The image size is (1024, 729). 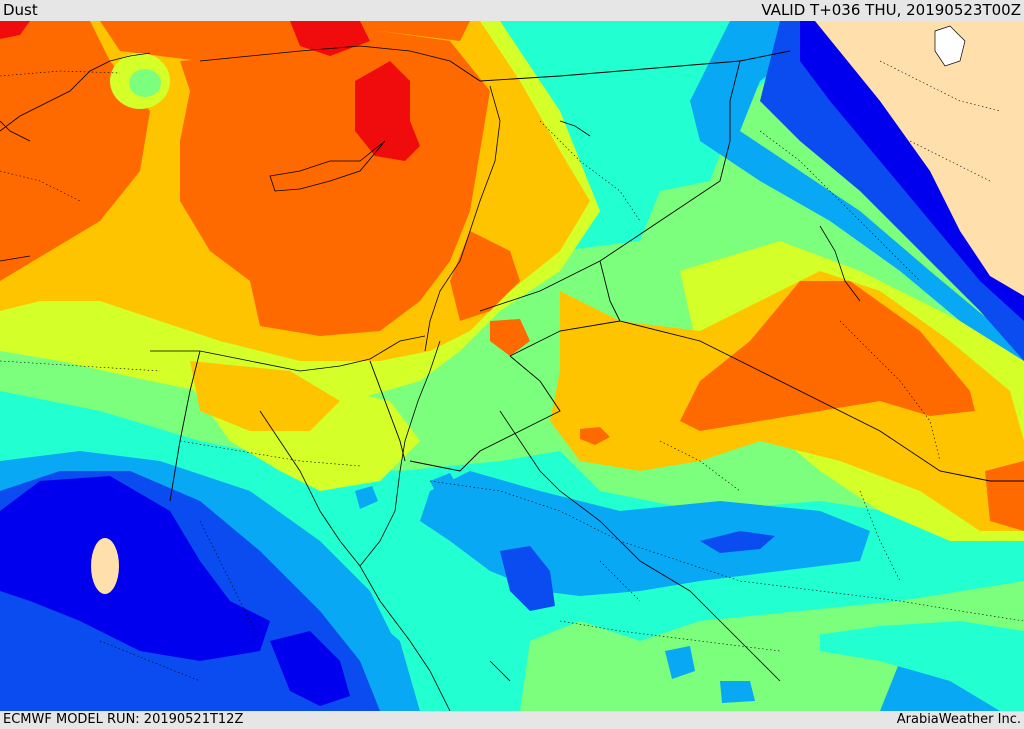 What do you see at coordinates (595, 436) in the screenshot?
I see `contour-orange-spot2` at bounding box center [595, 436].